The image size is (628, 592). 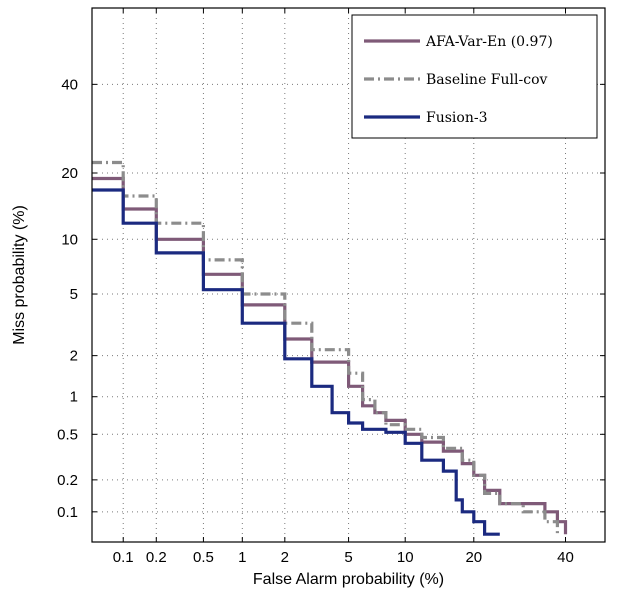 What do you see at coordinates (348, 557) in the screenshot?
I see `x-tick-label: 5` at bounding box center [348, 557].